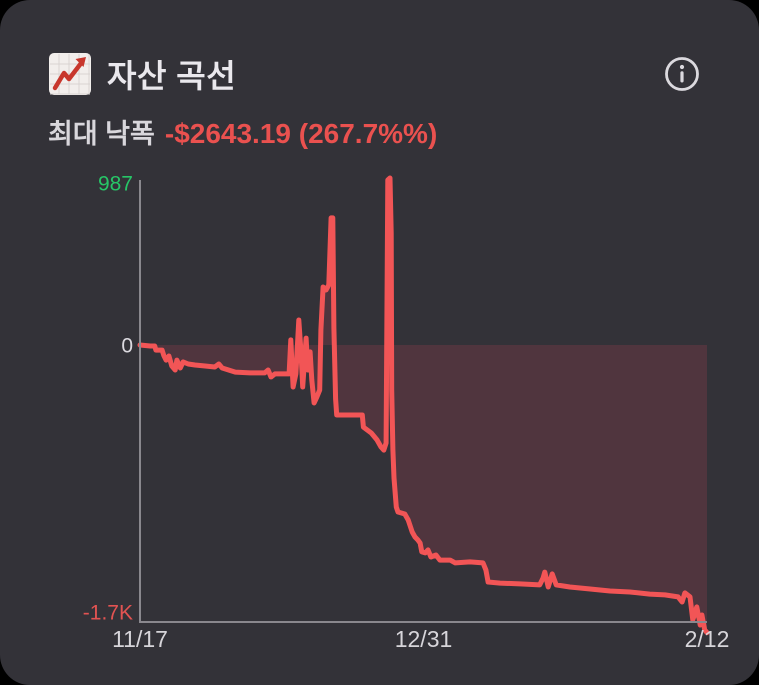  What do you see at coordinates (70, 74) in the screenshot?
I see `chart-increasing-icon` at bounding box center [70, 74].